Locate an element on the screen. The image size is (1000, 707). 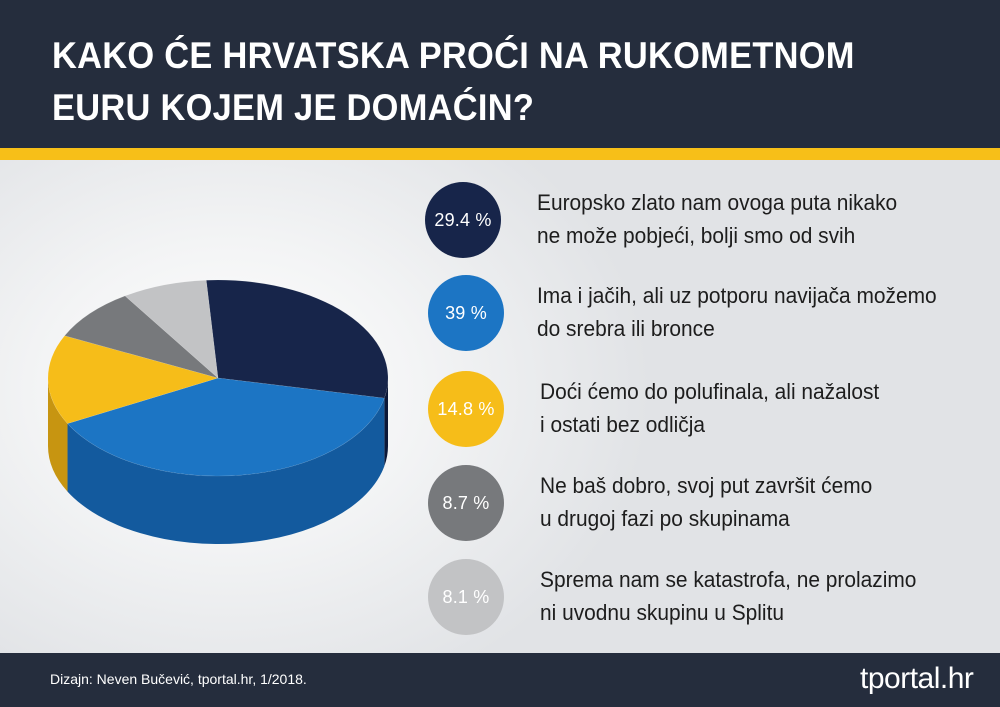
value-badge: 8.1 % is located at coordinates (466, 597).